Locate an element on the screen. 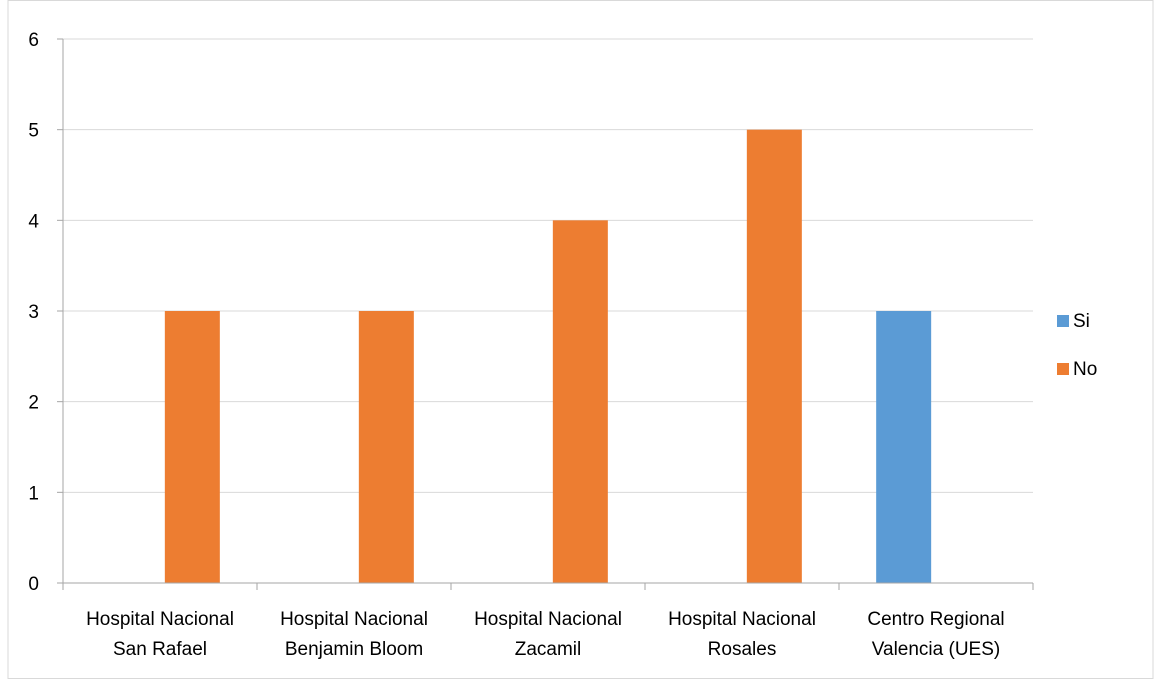  y-tick-label: 3 is located at coordinates (33, 312).